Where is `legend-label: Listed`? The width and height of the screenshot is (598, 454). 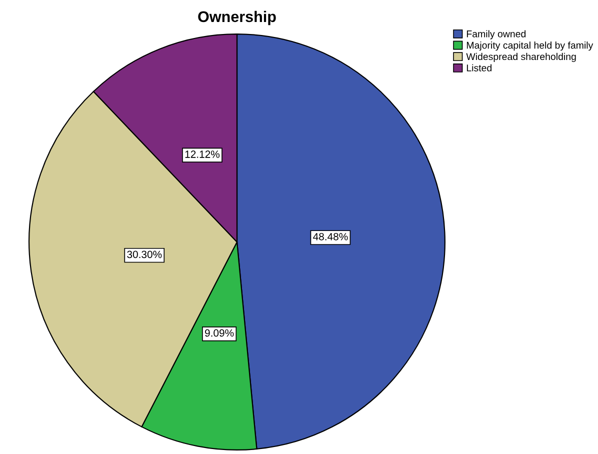 legend-label: Listed is located at coordinates (479, 68).